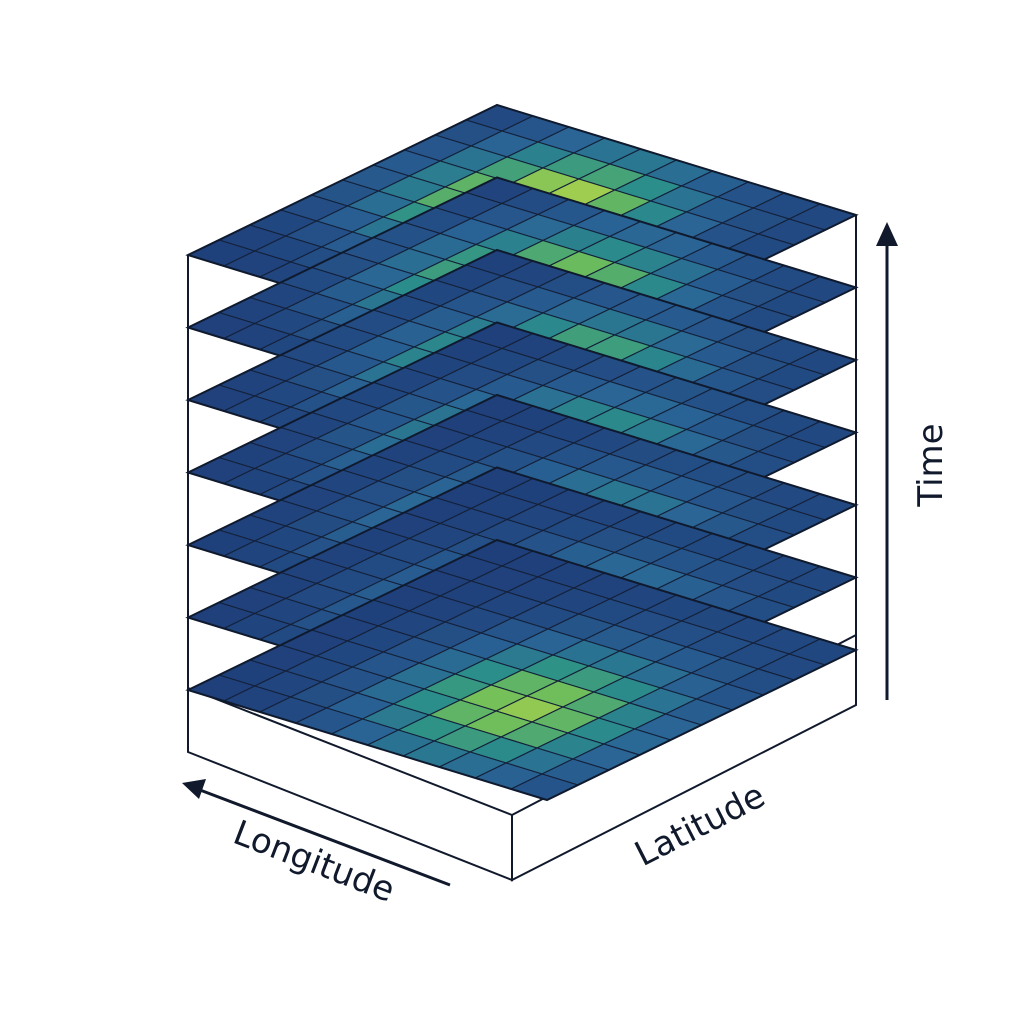 Image resolution: width=1024 pixels, height=1024 pixels. I want to click on time-axis-arrowhead, so click(887, 234).